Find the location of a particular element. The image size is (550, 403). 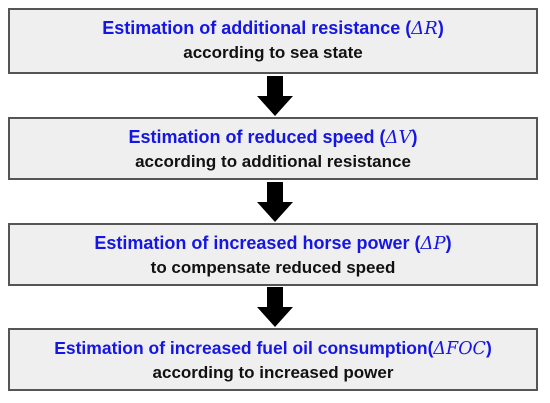

step-title-text: Estimation of increased horse power ( is located at coordinates (257, 243).